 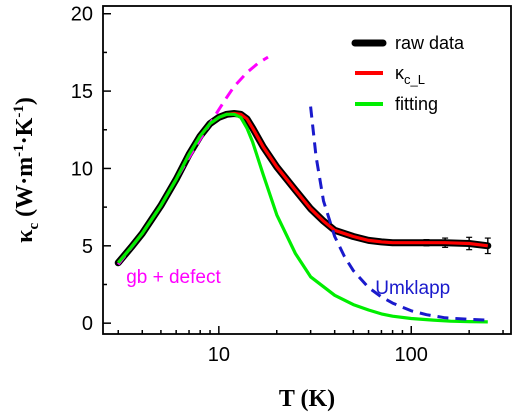 What do you see at coordinates (310, 346) in the screenshot?
I see `x-axis: 10 100` at bounding box center [310, 346].